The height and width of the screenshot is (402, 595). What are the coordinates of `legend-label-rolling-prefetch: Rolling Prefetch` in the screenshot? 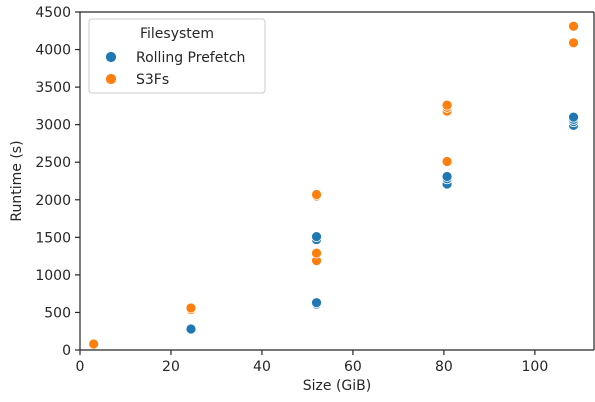 It's located at (190, 58).